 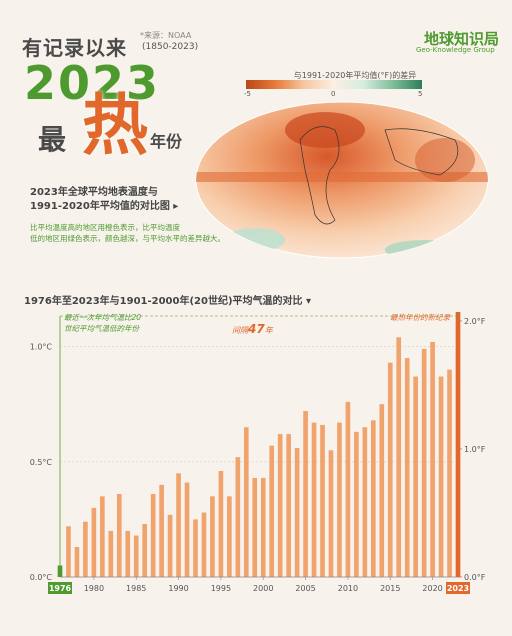 I want to click on color-scale-bar, so click(x=334, y=84).